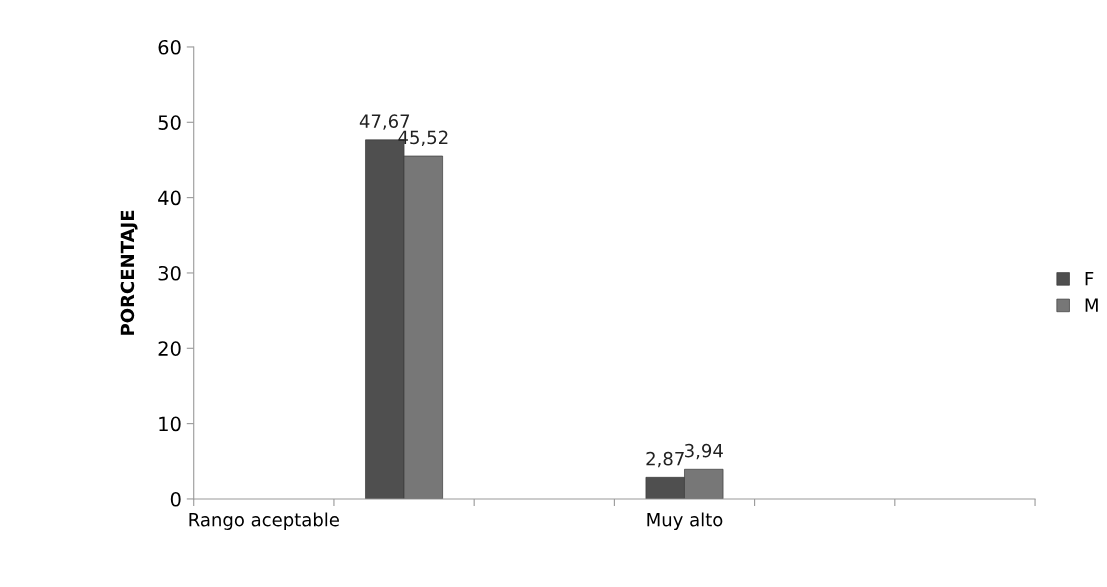  Describe the element at coordinates (1091, 305) in the screenshot. I see `legend-label: M` at that location.